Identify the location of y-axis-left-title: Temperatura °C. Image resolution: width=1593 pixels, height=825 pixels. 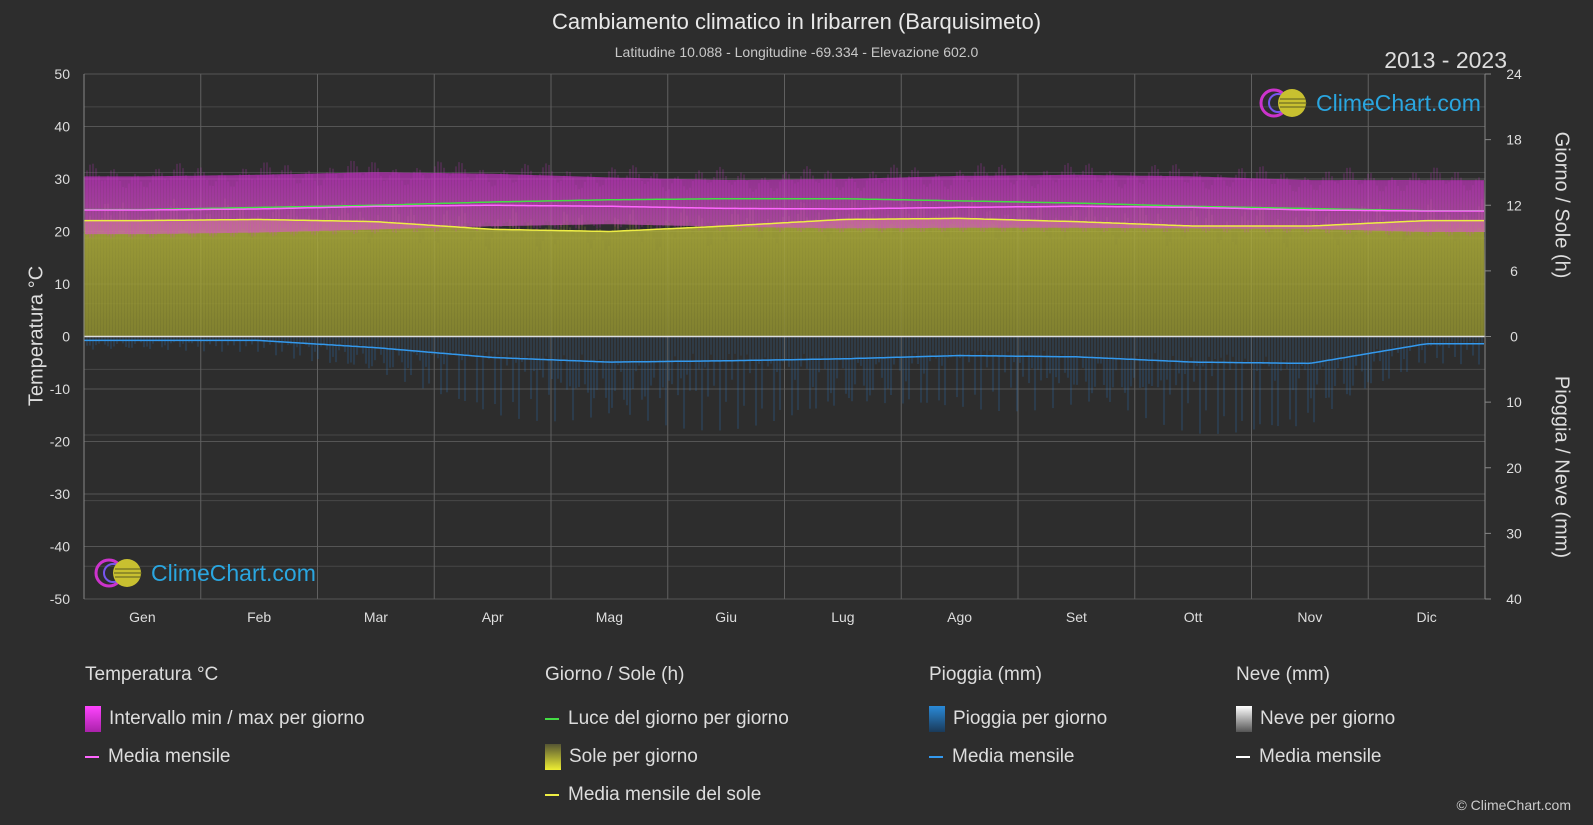
(36, 336).